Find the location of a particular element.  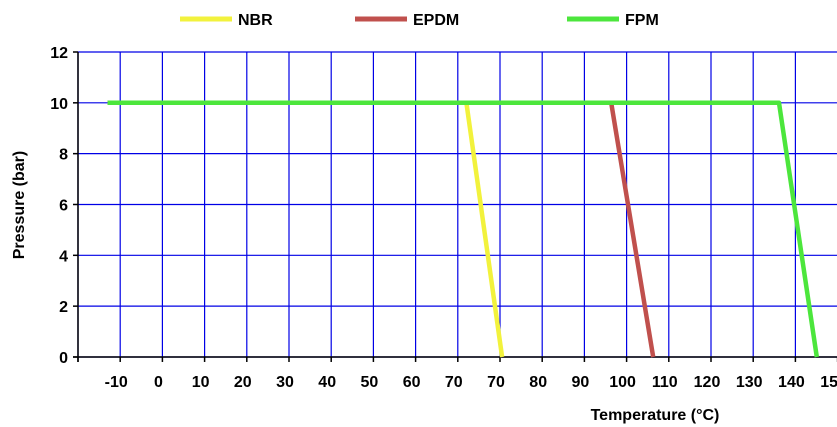

x-tick-label: 20 is located at coordinates (243, 382).